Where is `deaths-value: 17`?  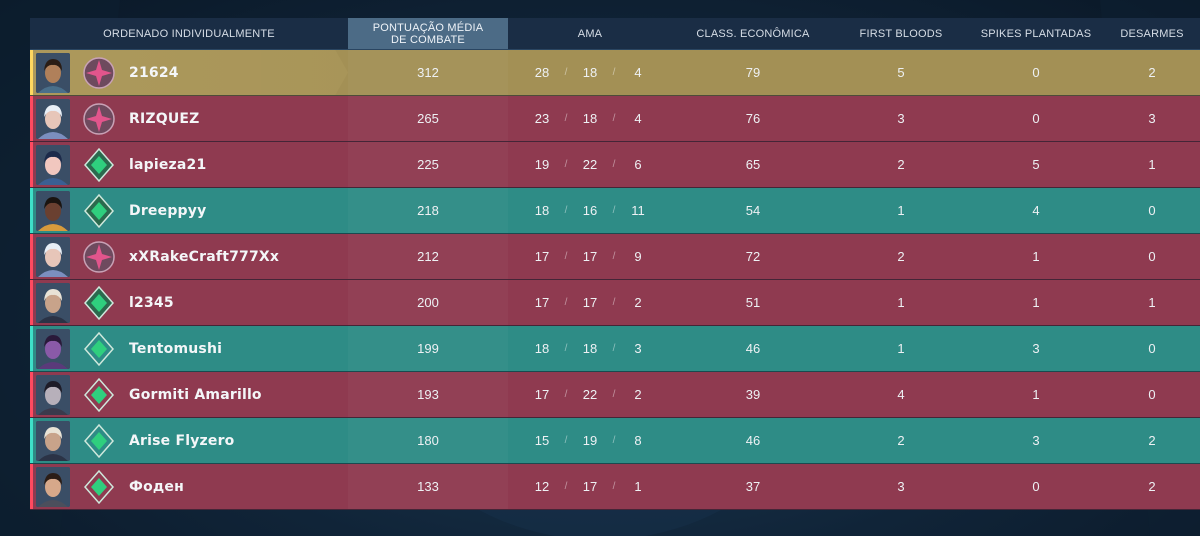
deaths-value: 17 is located at coordinates (590, 486).